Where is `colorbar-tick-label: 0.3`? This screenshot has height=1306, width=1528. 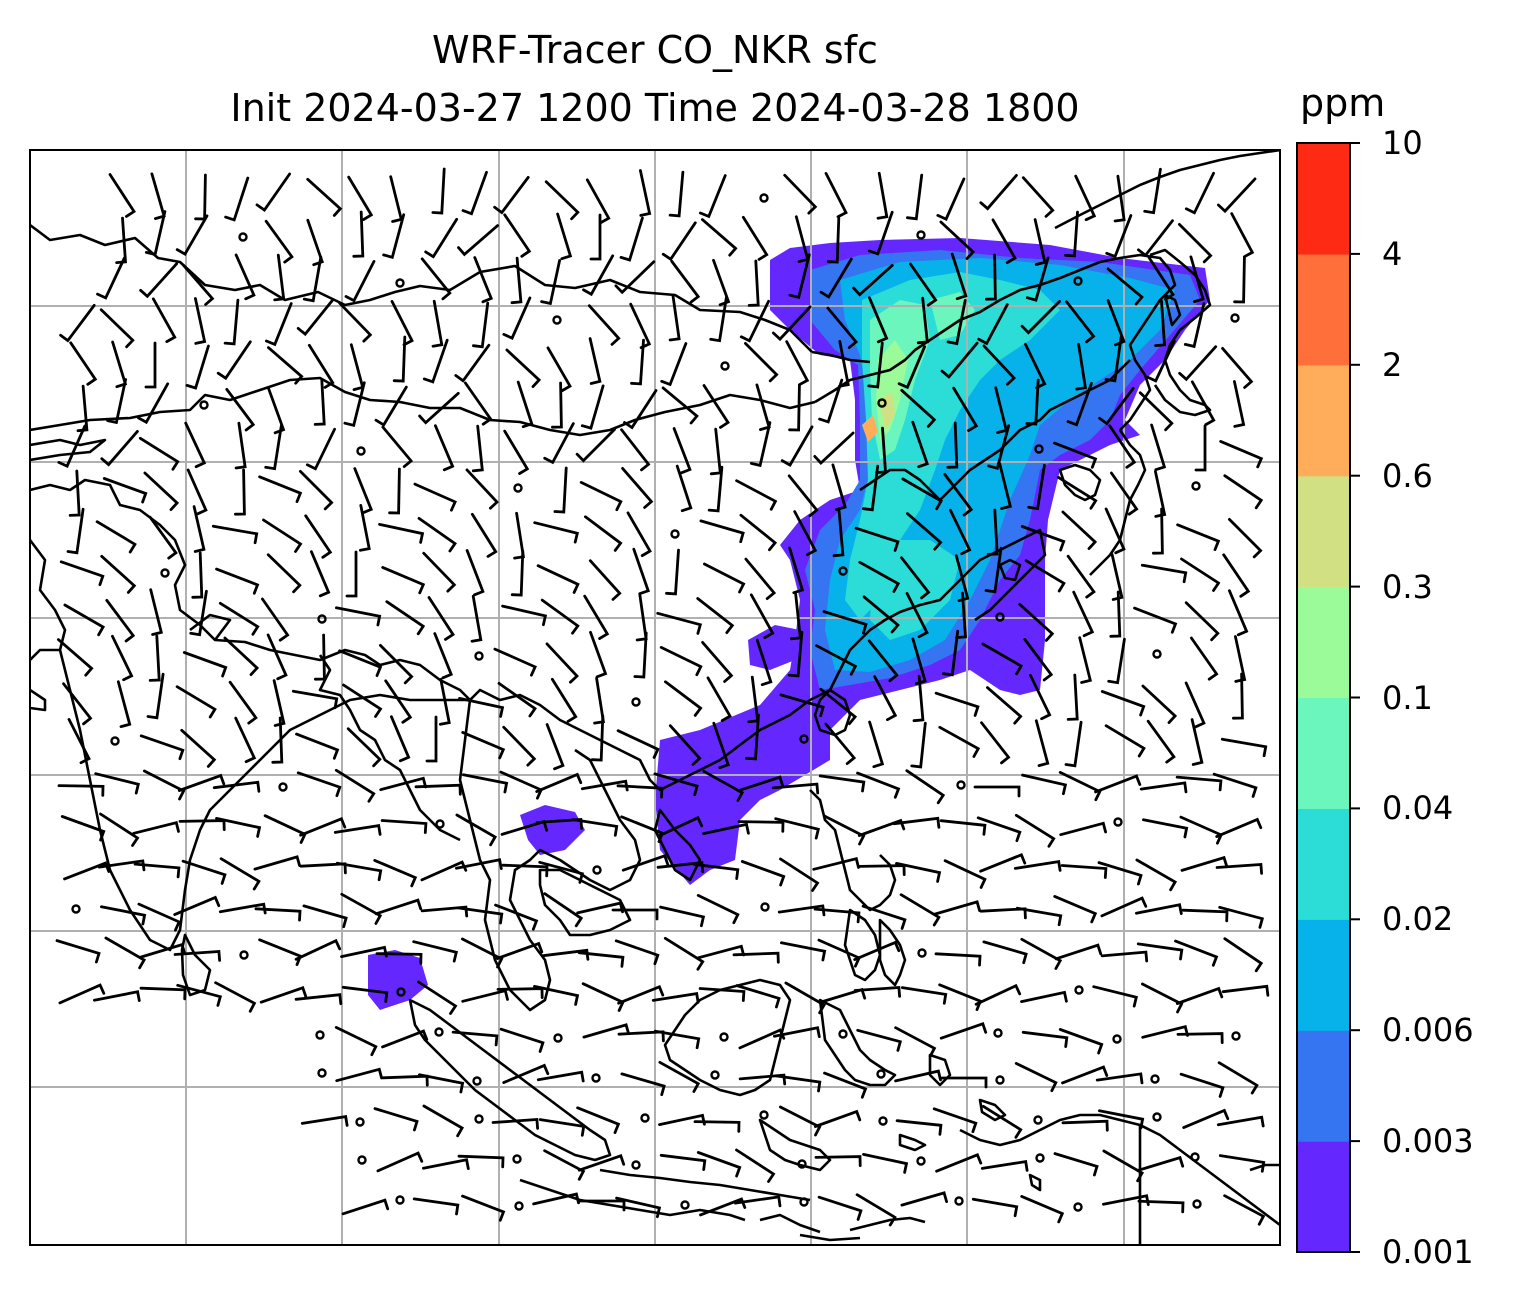 colorbar-tick-label: 0.3 is located at coordinates (1407, 586).